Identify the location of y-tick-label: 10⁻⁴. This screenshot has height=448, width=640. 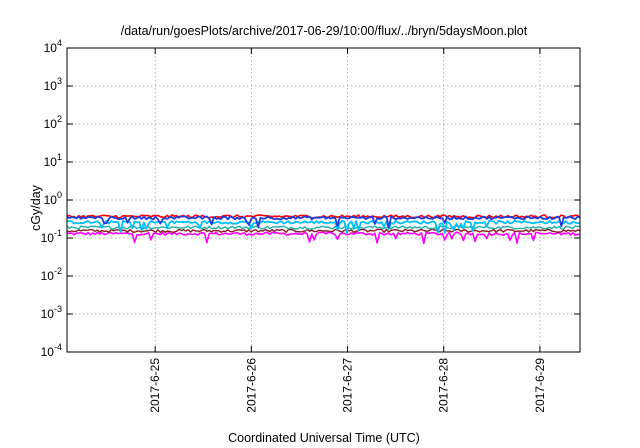
(51, 350).